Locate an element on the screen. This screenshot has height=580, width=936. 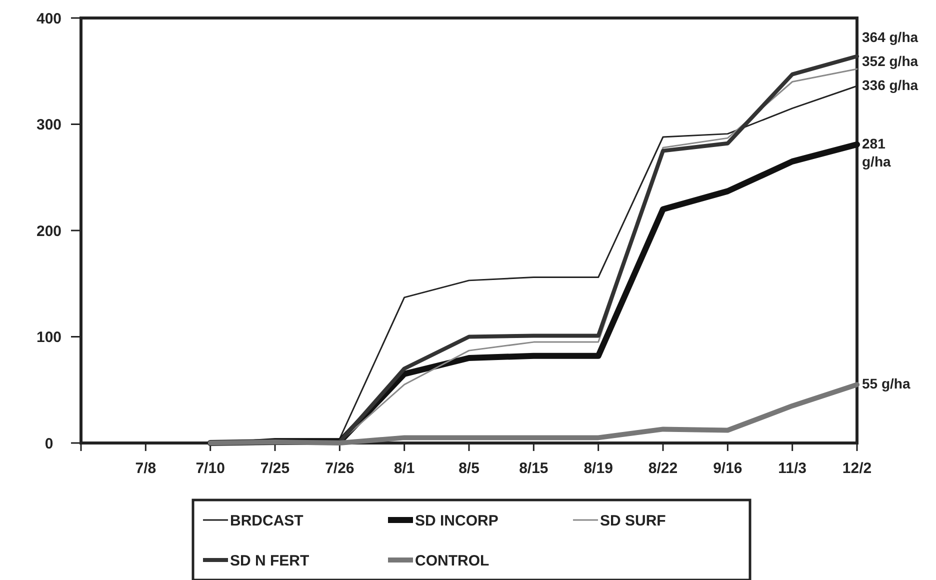
x-tick-label: 8/5 is located at coordinates (469, 468).